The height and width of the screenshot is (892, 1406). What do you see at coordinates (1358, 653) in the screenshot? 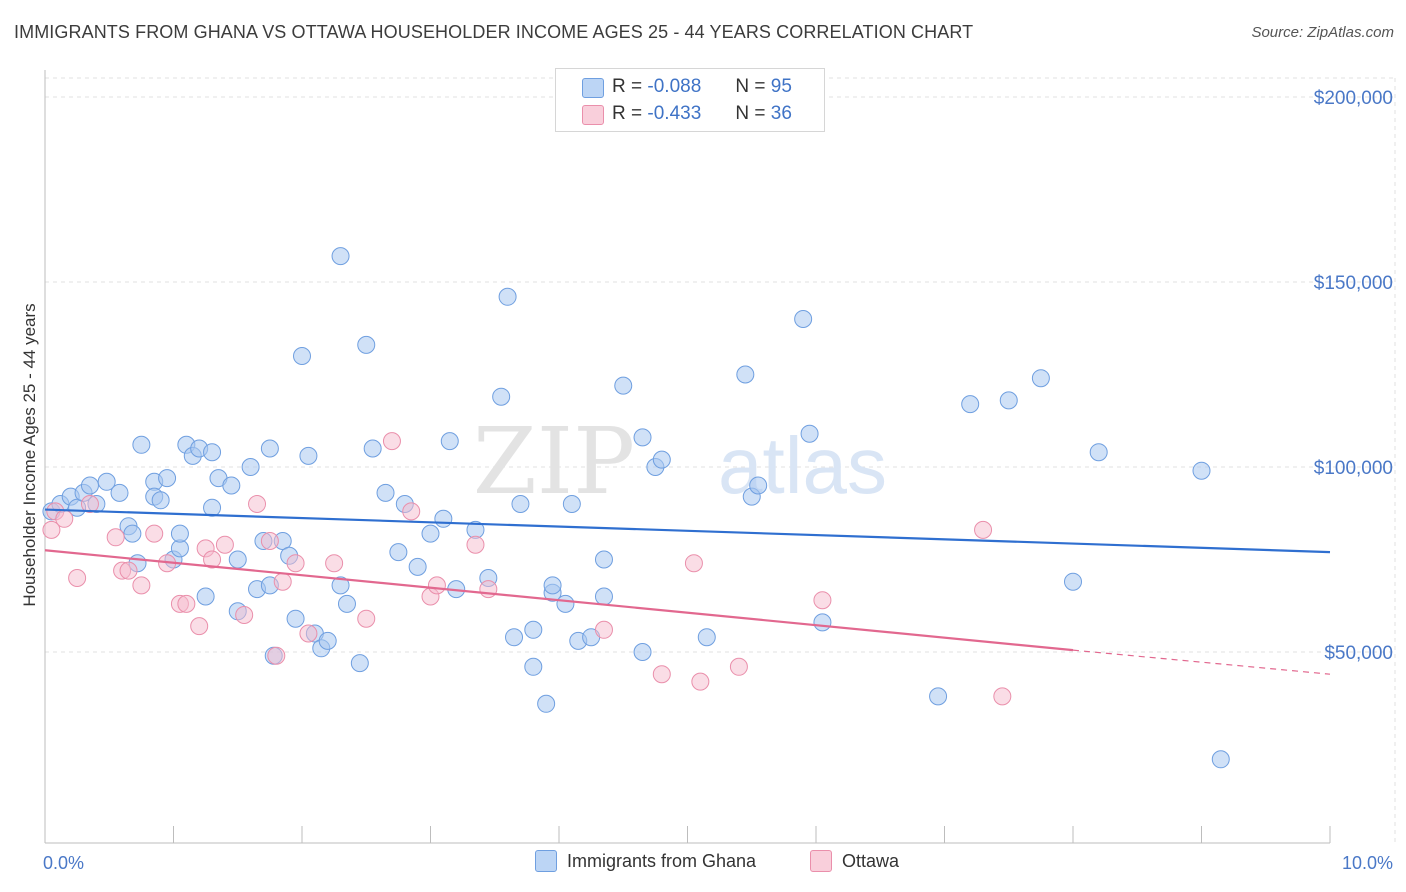
I see `y-tick-label: $50,000` at bounding box center [1358, 653].